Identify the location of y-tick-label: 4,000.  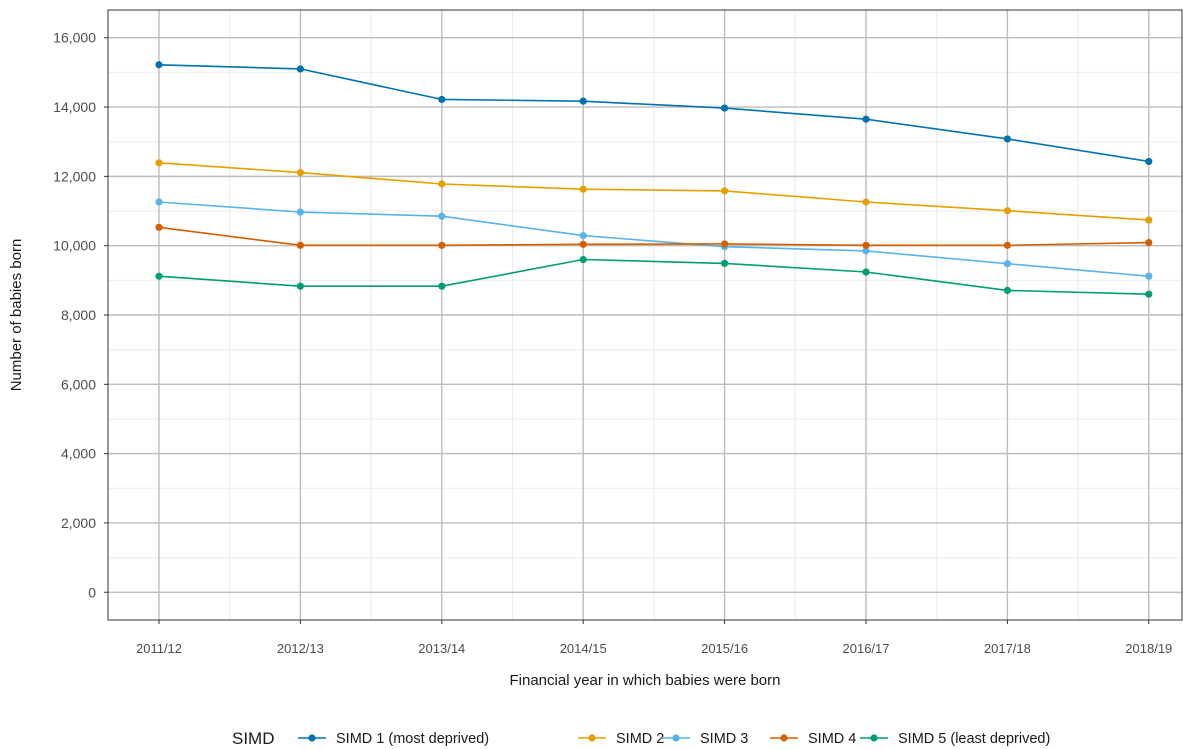
(78, 454).